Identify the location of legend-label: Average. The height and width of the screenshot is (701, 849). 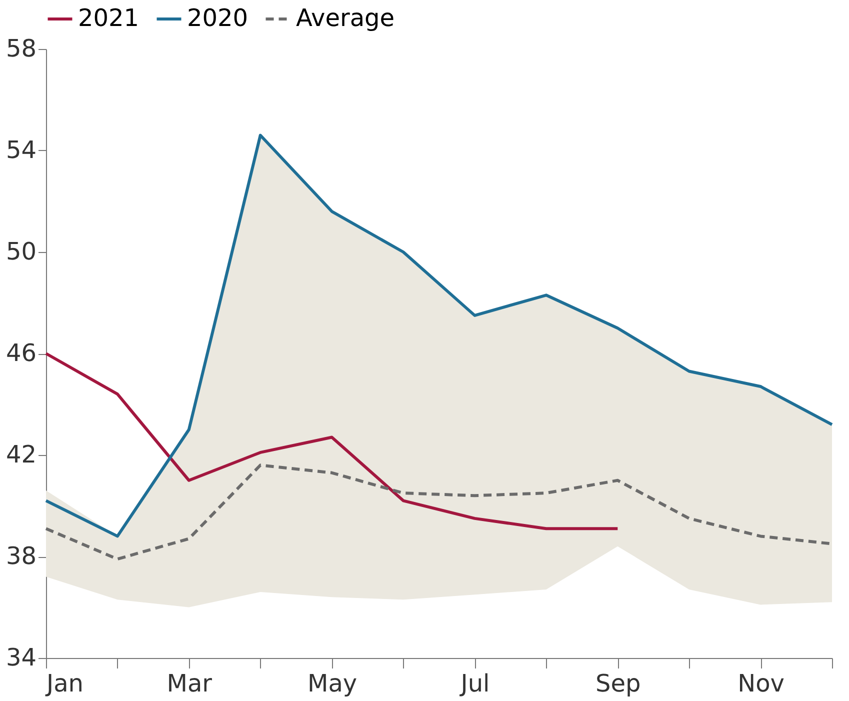
(345, 18).